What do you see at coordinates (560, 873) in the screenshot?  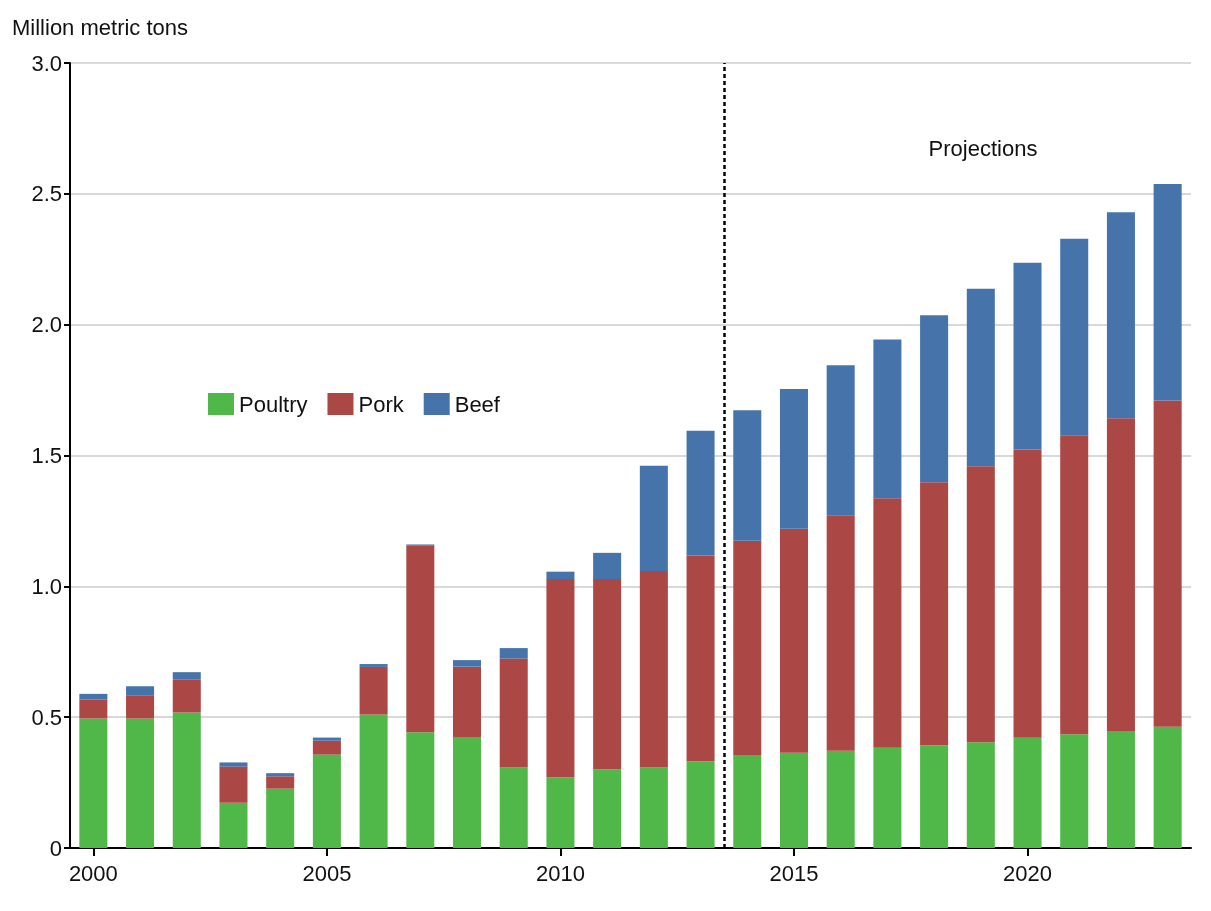 I see `x-tick-label: 2010` at bounding box center [560, 873].